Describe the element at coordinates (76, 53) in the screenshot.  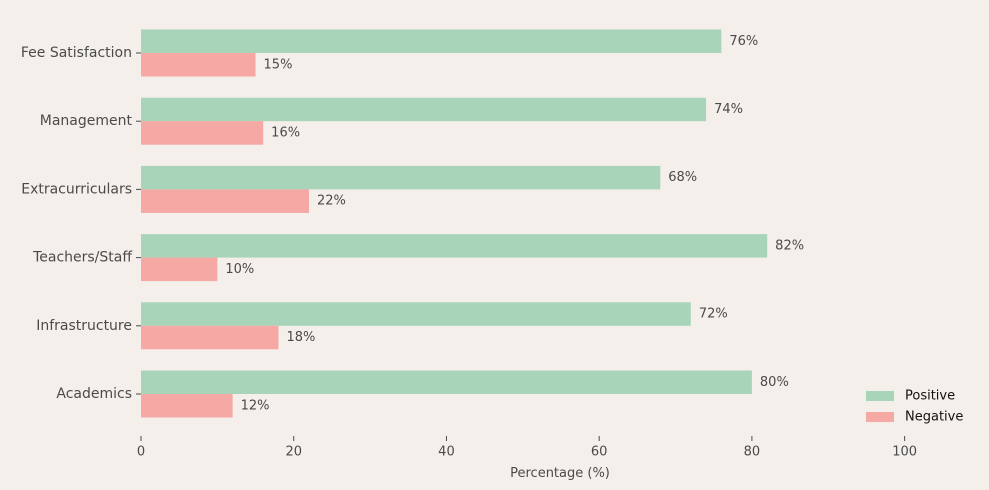
I see `category-label-fee-satisfaction: Fee Satisfaction` at that location.